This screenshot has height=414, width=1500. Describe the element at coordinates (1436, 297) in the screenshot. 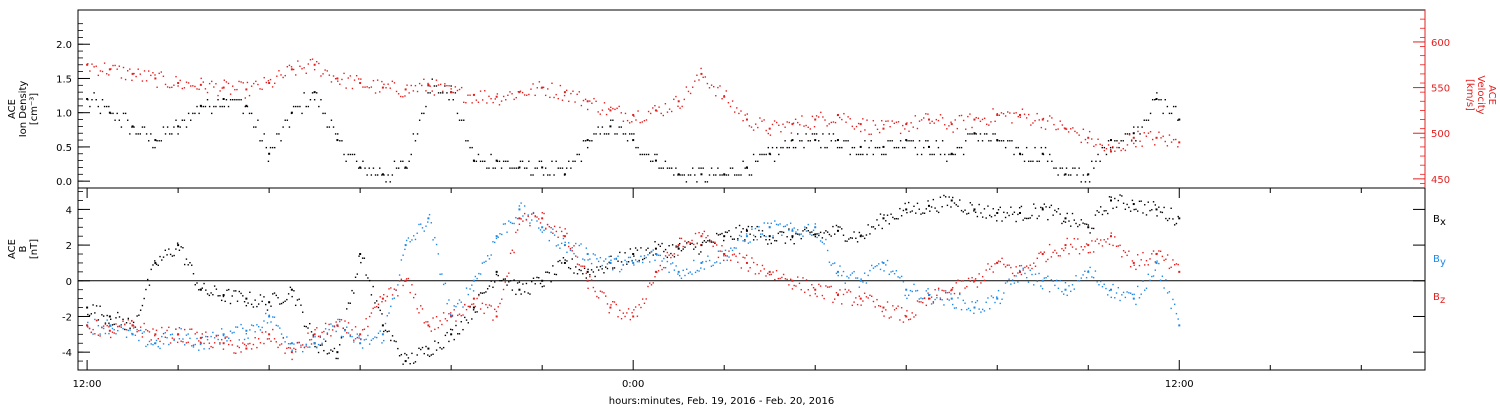

I see `legend-bz: B` at that location.